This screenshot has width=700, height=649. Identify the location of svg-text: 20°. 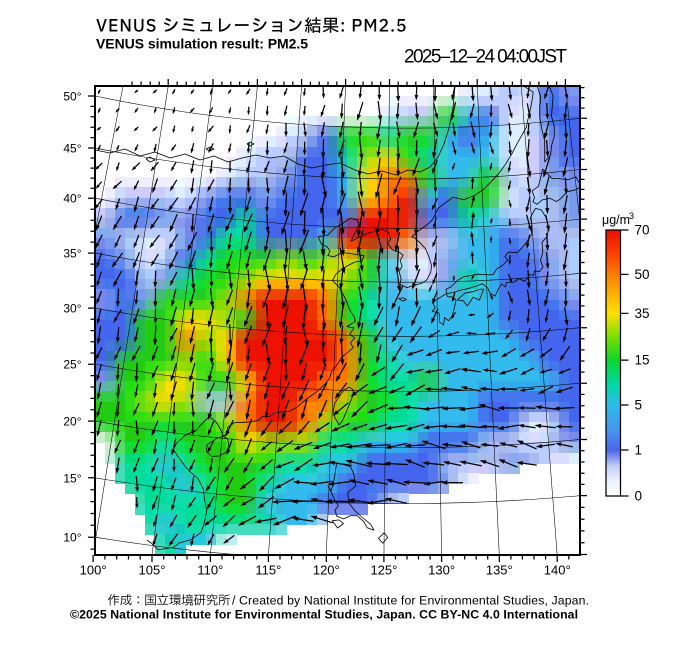
(72, 422).